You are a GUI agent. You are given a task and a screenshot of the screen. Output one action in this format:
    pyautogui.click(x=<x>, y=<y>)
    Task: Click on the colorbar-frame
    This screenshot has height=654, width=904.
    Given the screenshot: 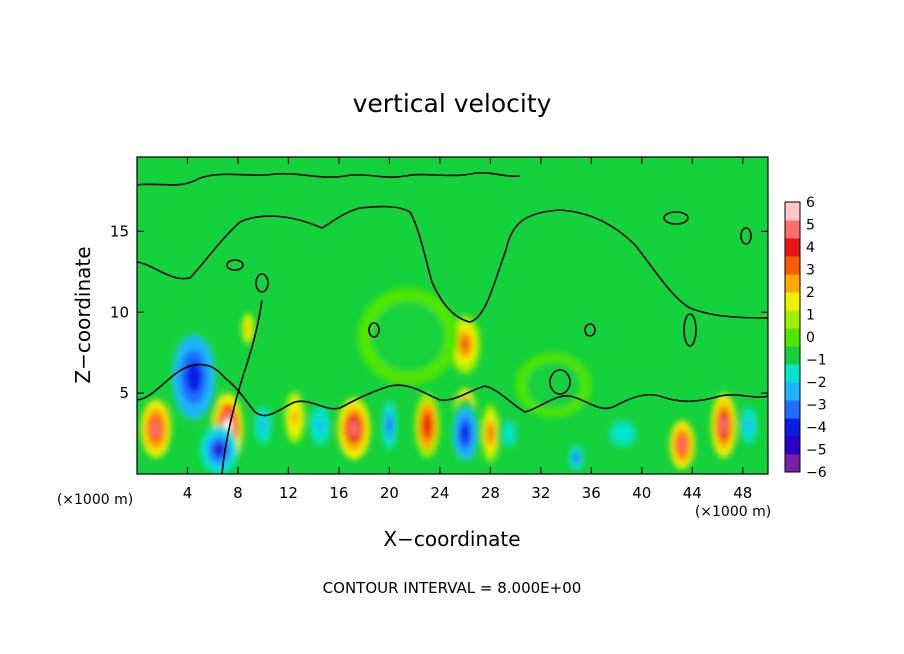 What is the action you would take?
    pyautogui.click(x=792, y=337)
    